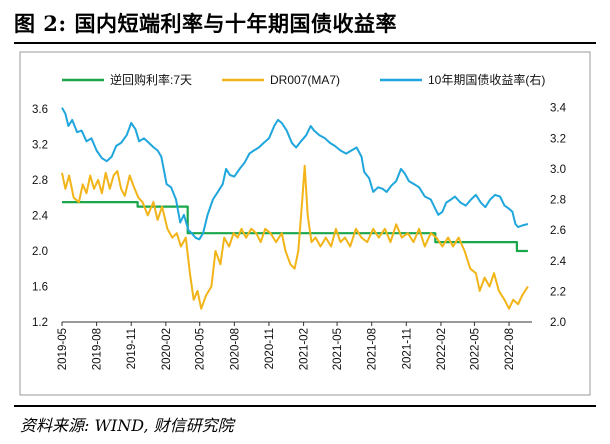 The image size is (610, 444). What do you see at coordinates (40, 323) in the screenshot?
I see `y-left-tick-label: 1.2` at bounding box center [40, 323].